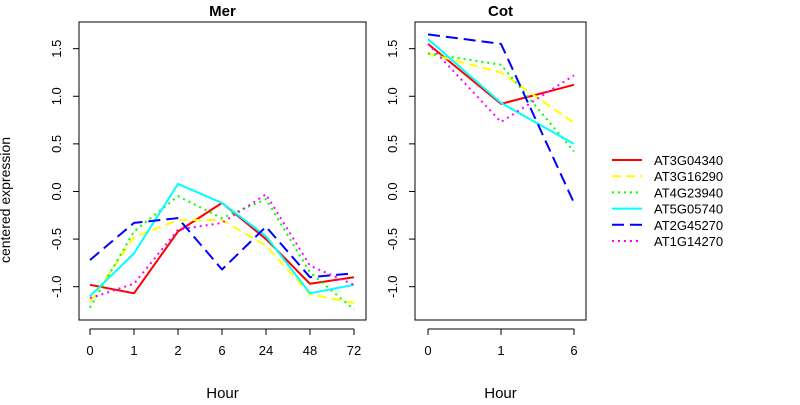 This screenshot has width=800, height=405. Describe the element at coordinates (688, 176) in the screenshot. I see `legend-entry: AT3G16290` at that location.